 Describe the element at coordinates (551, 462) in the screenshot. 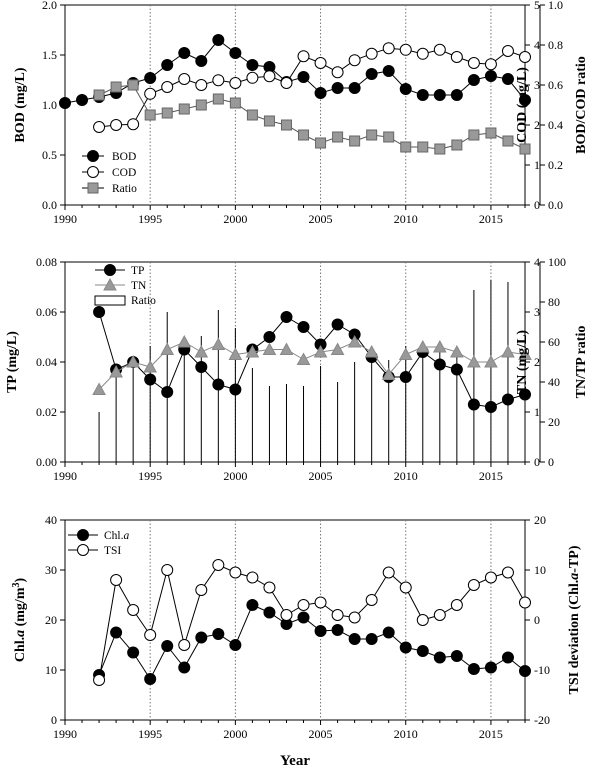

I see `y-far-right-tick-label: 0` at that location.